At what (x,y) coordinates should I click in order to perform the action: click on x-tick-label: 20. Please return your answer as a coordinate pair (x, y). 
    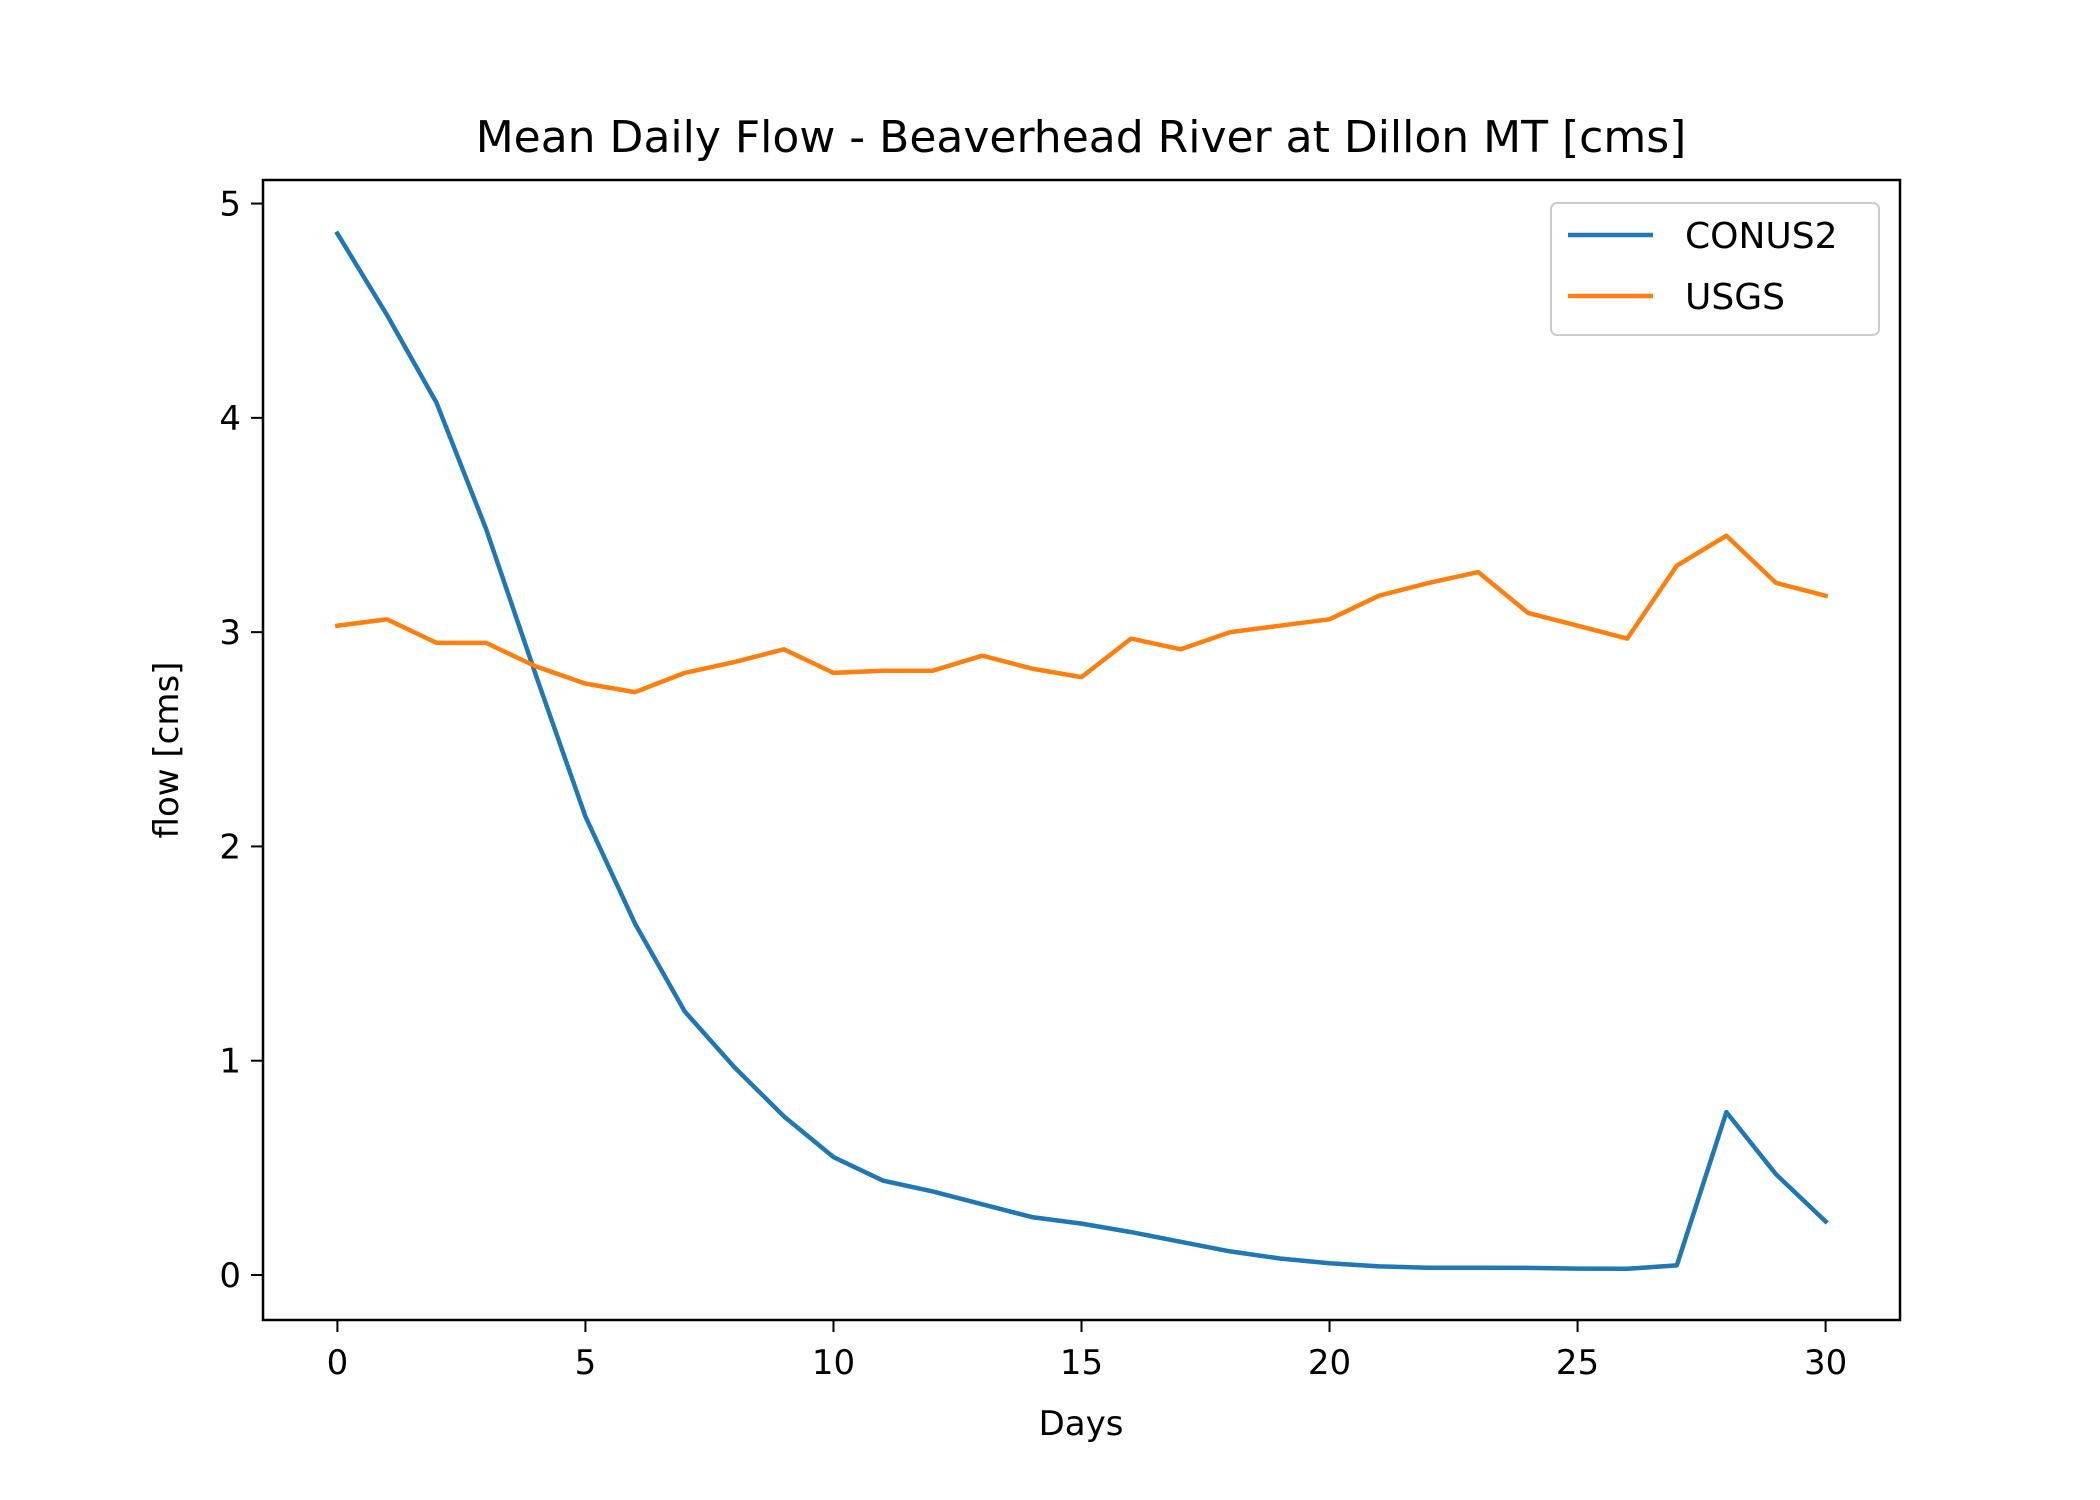
    Looking at the image, I should click on (1329, 1363).